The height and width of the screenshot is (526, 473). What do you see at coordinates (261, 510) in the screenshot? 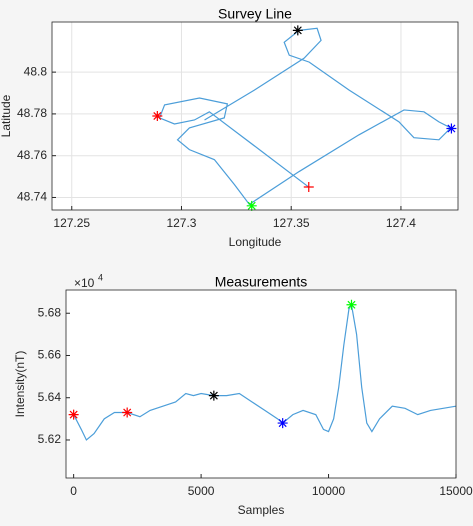
I see `x-axis-label: Samples` at bounding box center [261, 510].